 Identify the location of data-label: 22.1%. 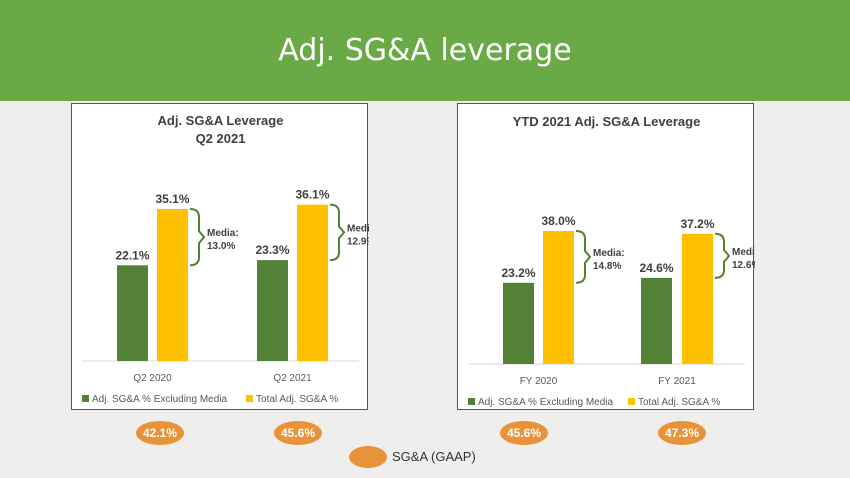
(132, 255).